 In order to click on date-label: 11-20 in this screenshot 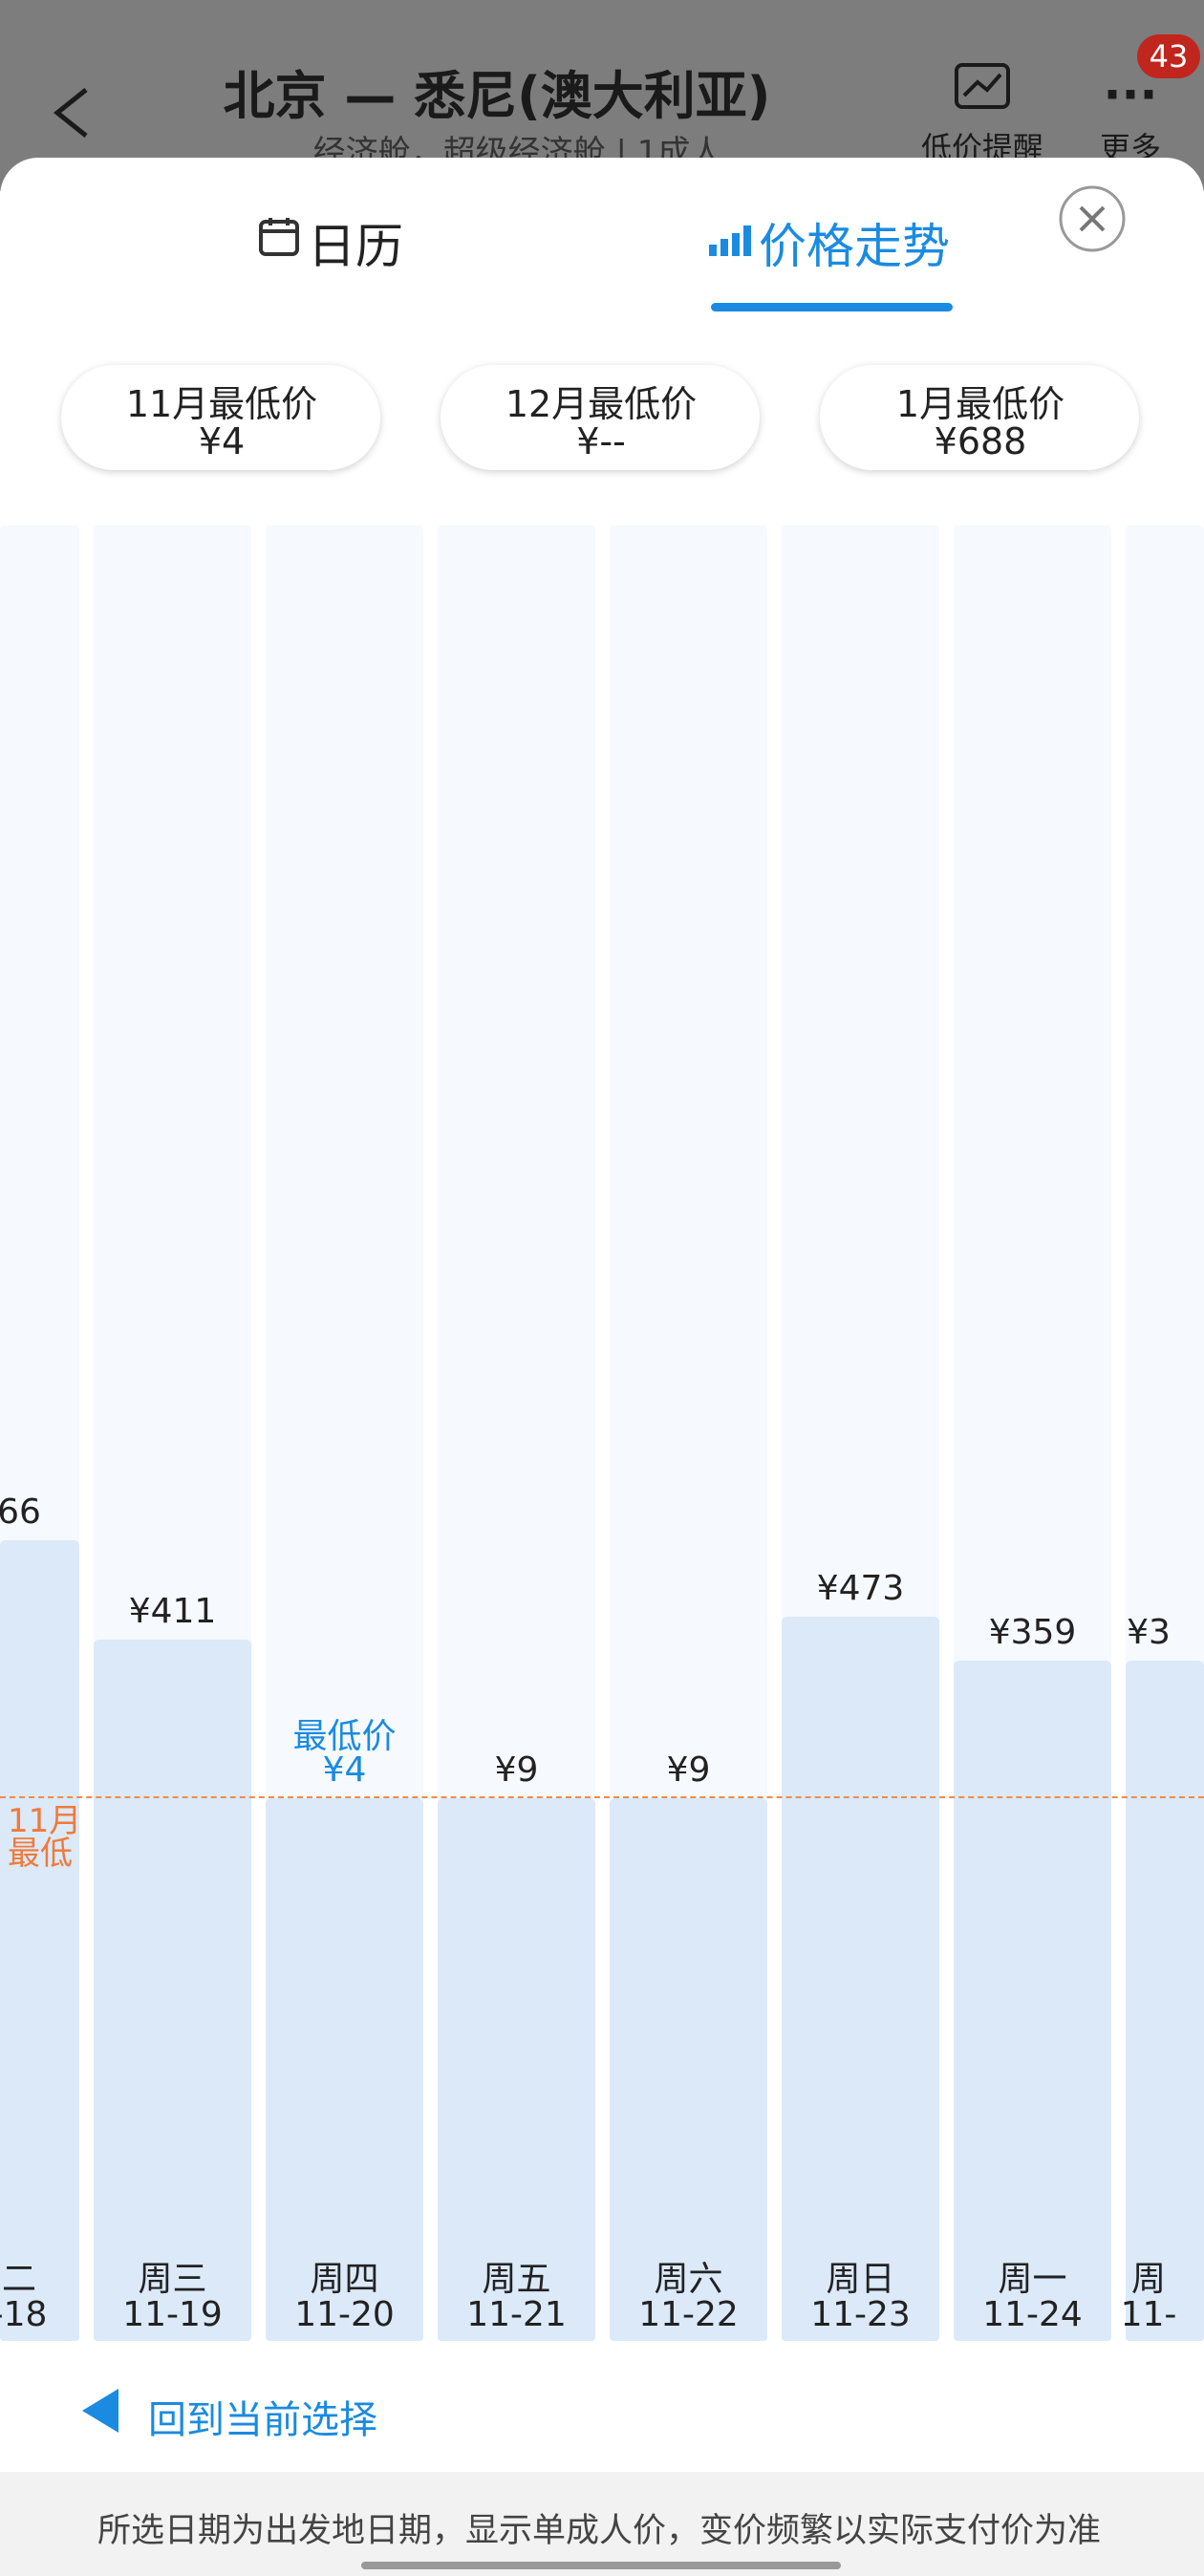, I will do `click(345, 2314)`.